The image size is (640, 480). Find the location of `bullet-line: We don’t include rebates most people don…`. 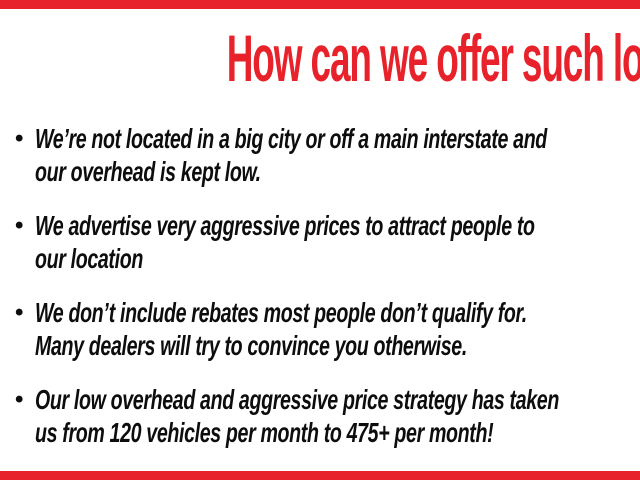

bullet-line: We don’t include rebates most people don… is located at coordinates (281, 312).